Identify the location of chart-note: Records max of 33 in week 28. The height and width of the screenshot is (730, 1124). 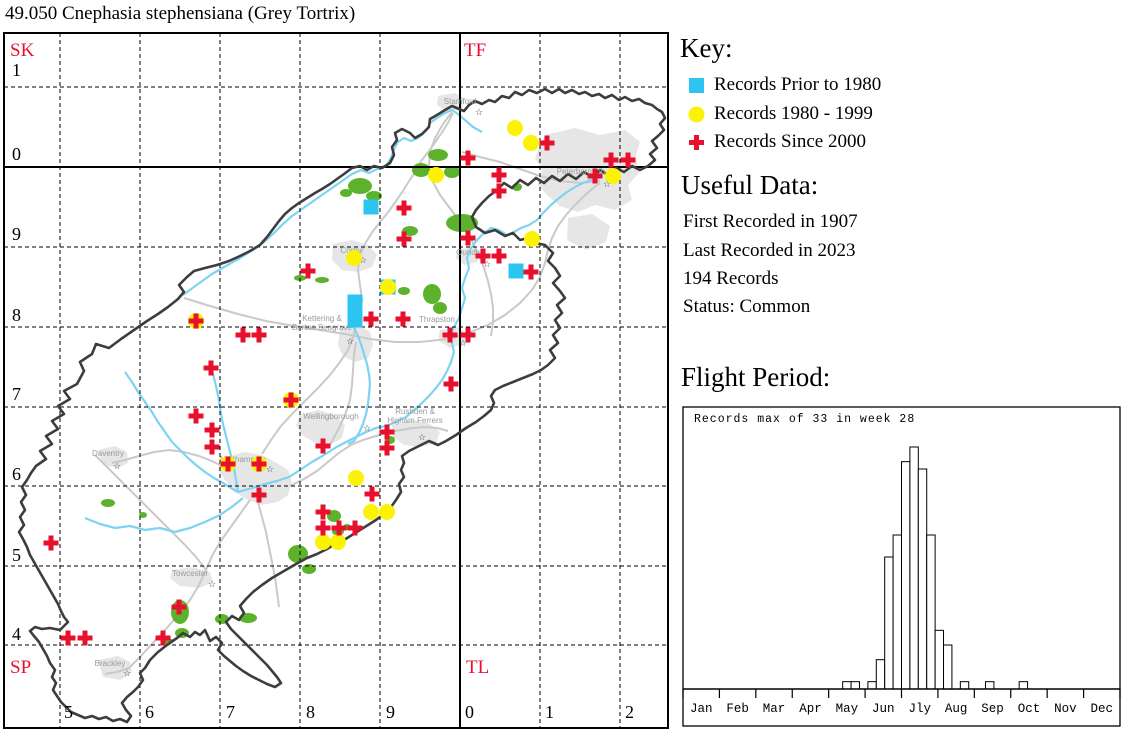
(804, 419).